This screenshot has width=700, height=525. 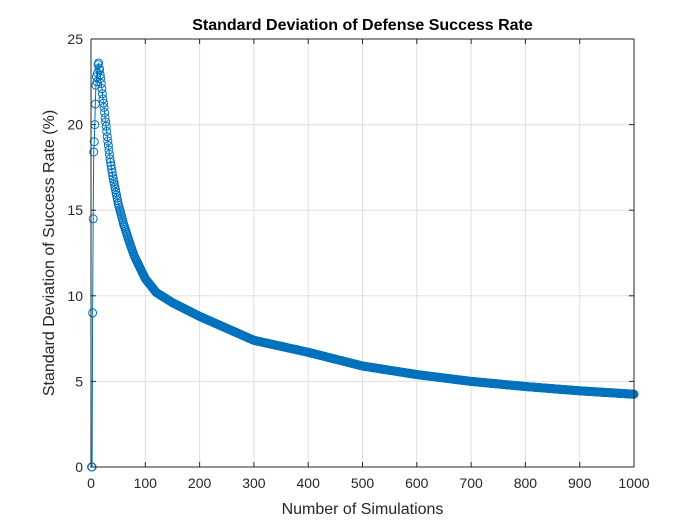 What do you see at coordinates (75, 296) in the screenshot?
I see `y-tick-label: 10` at bounding box center [75, 296].